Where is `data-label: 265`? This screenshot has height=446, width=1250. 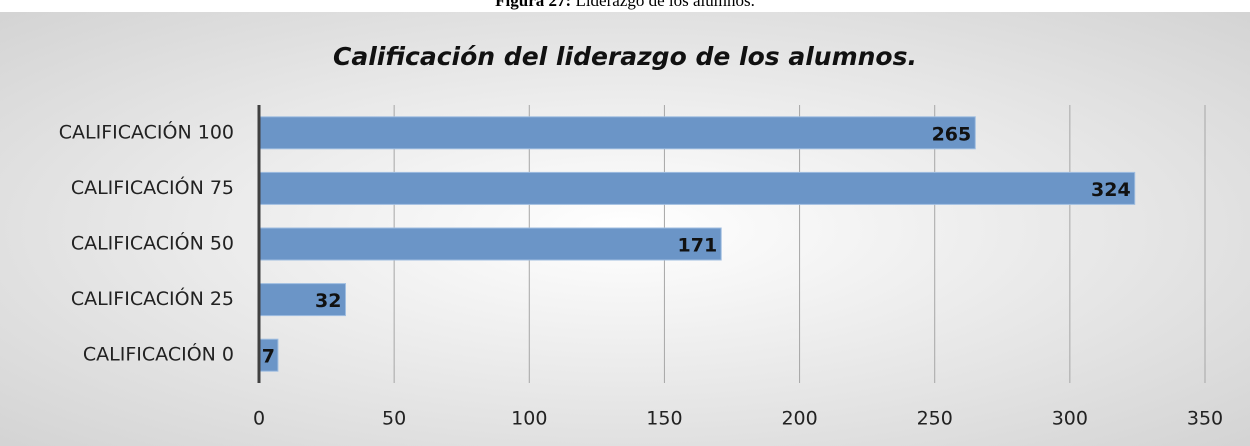 data-label: 265 is located at coordinates (952, 134).